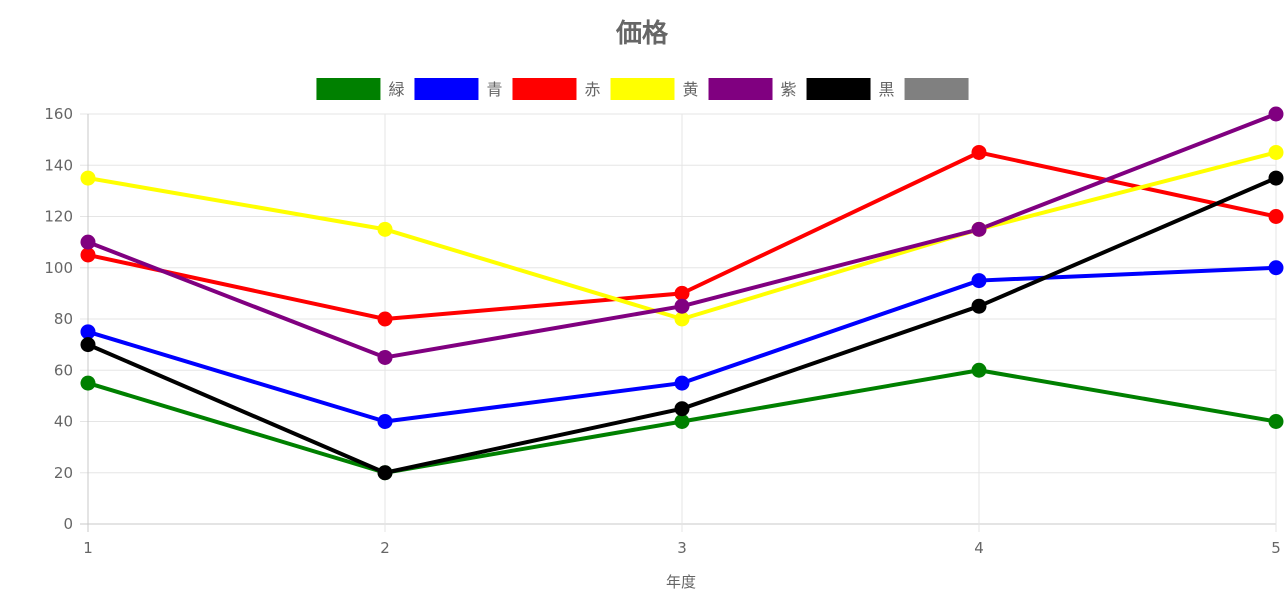 The width and height of the screenshot is (1285, 600). Describe the element at coordinates (58, 268) in the screenshot. I see `y-tick-label: 100` at that location.